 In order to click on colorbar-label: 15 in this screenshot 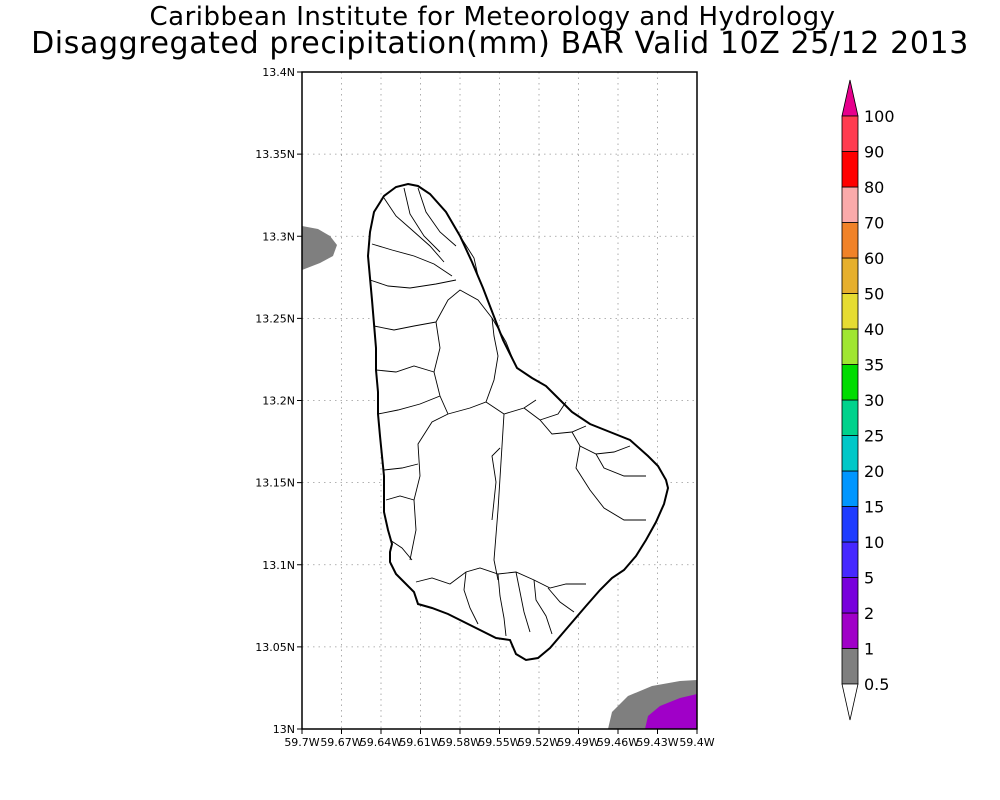, I will do `click(874, 507)`.